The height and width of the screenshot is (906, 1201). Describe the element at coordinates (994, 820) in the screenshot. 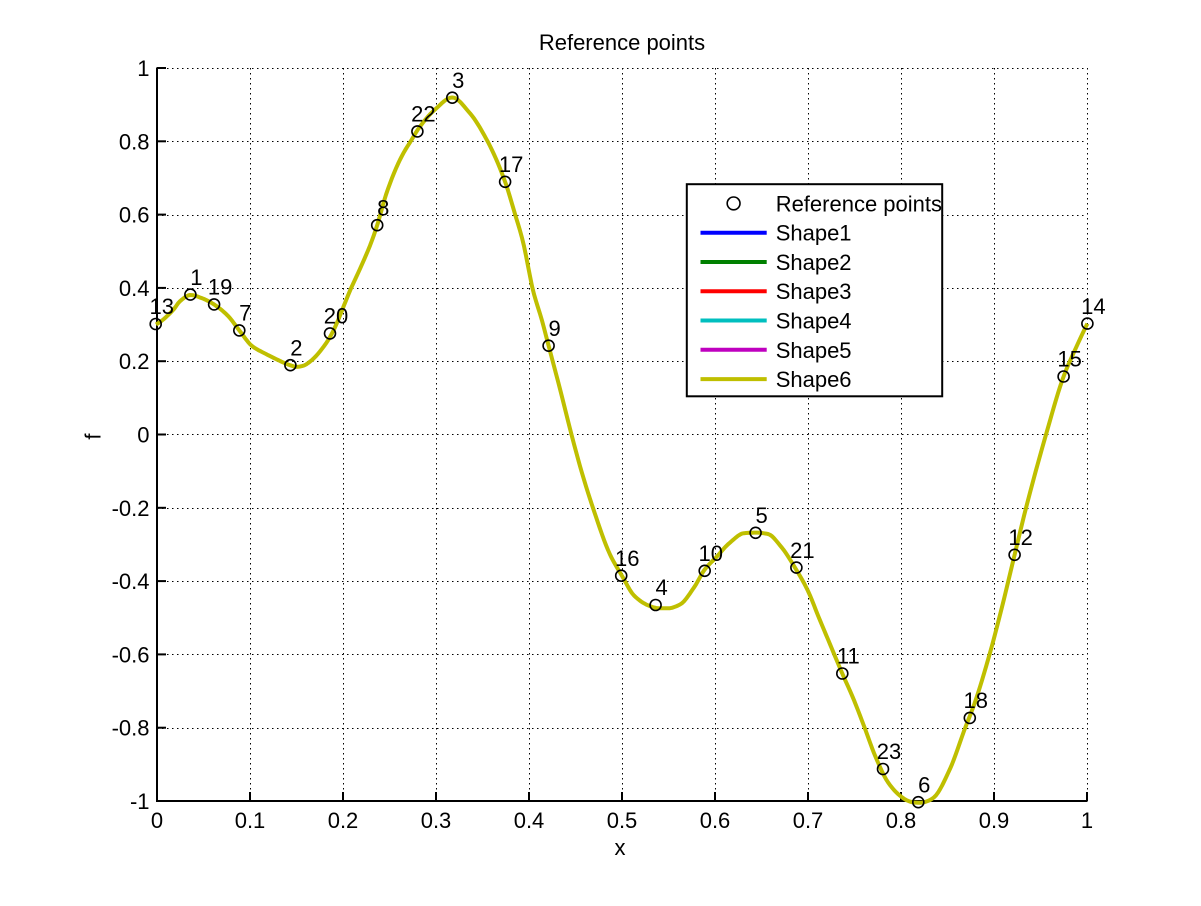

I see `svg-text: 0.9` at that location.